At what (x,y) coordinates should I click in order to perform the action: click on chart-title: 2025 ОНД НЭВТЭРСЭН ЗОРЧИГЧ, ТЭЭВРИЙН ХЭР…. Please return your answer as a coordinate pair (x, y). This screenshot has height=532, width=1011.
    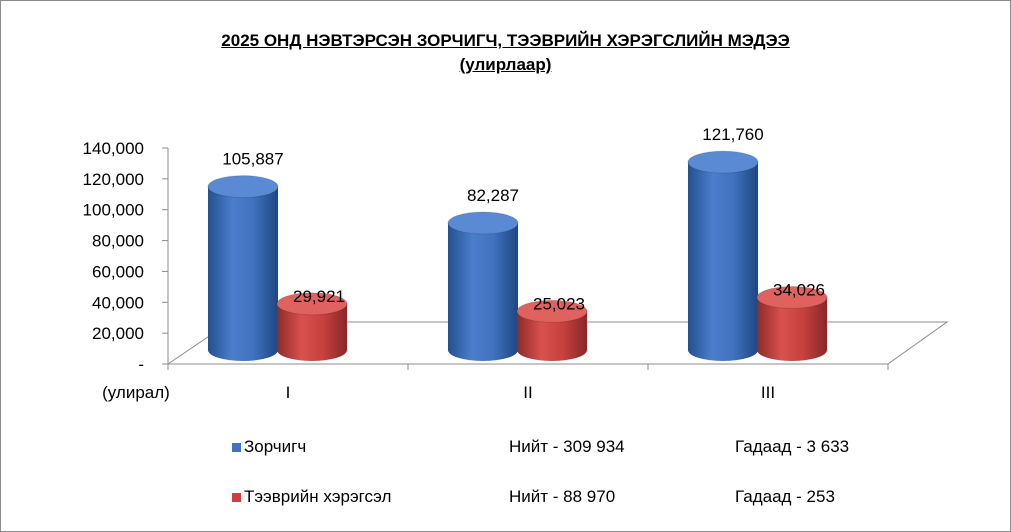
    Looking at the image, I should click on (505, 40).